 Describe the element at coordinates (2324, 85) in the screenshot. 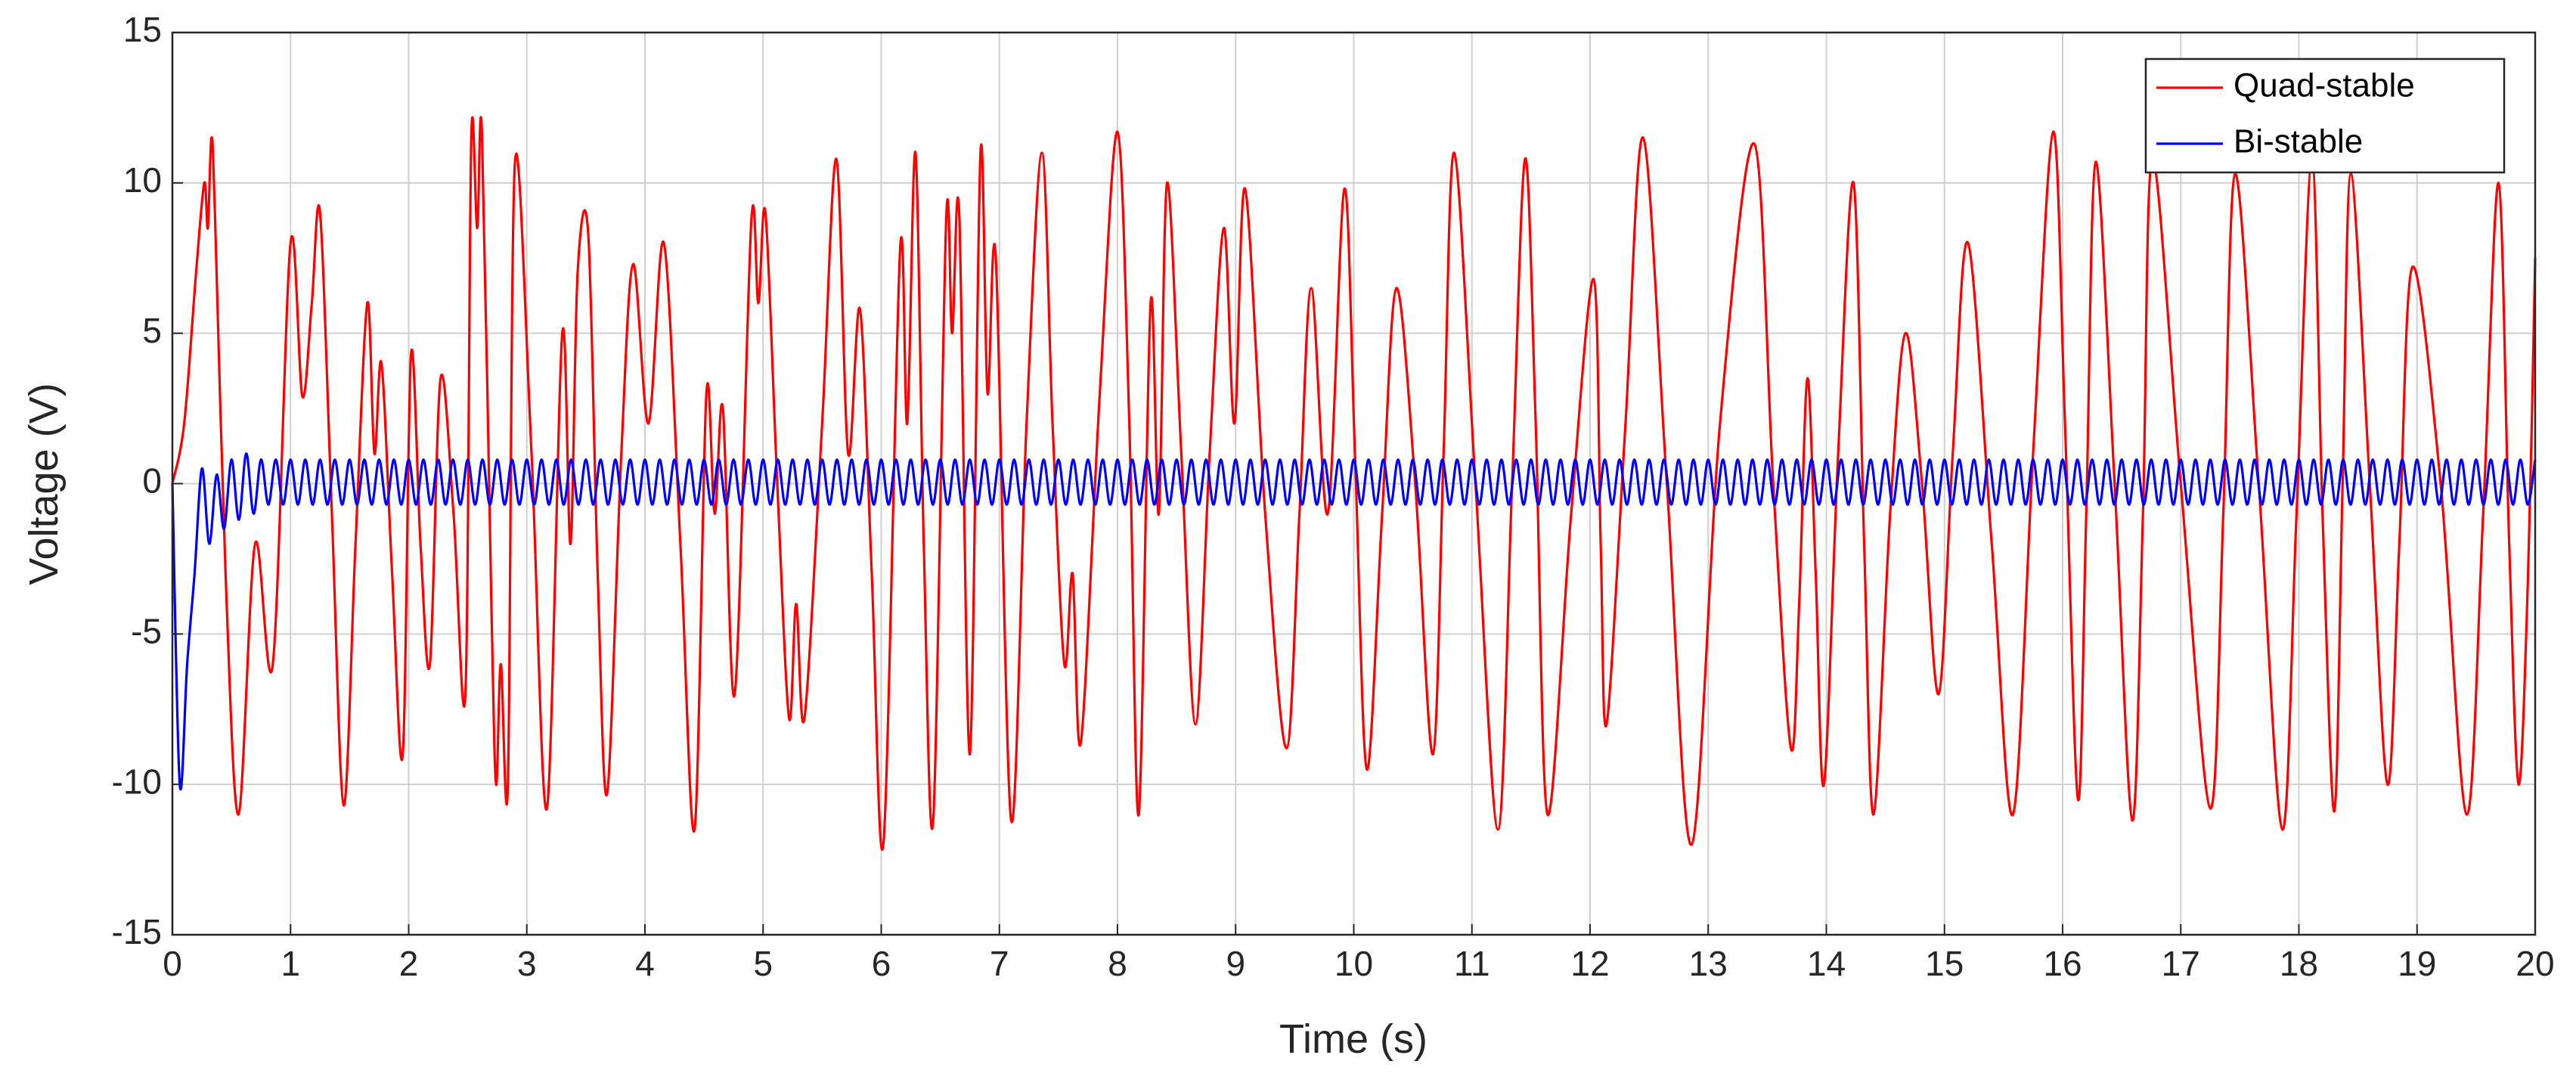

I see `legend-label: Quad-stable` at that location.